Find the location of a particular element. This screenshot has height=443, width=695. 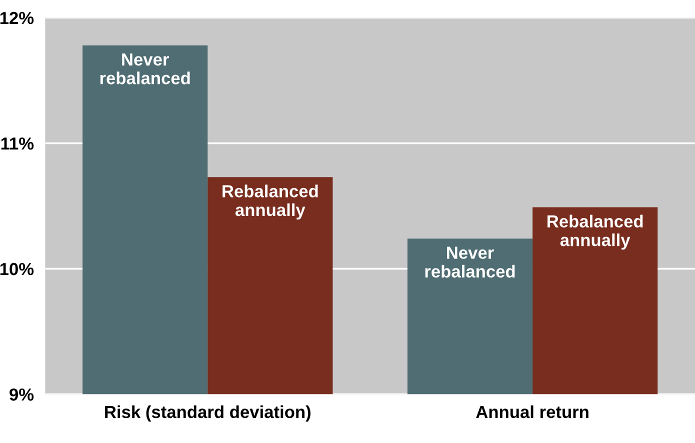

series-label: Rebalanced annually is located at coordinates (270, 202).